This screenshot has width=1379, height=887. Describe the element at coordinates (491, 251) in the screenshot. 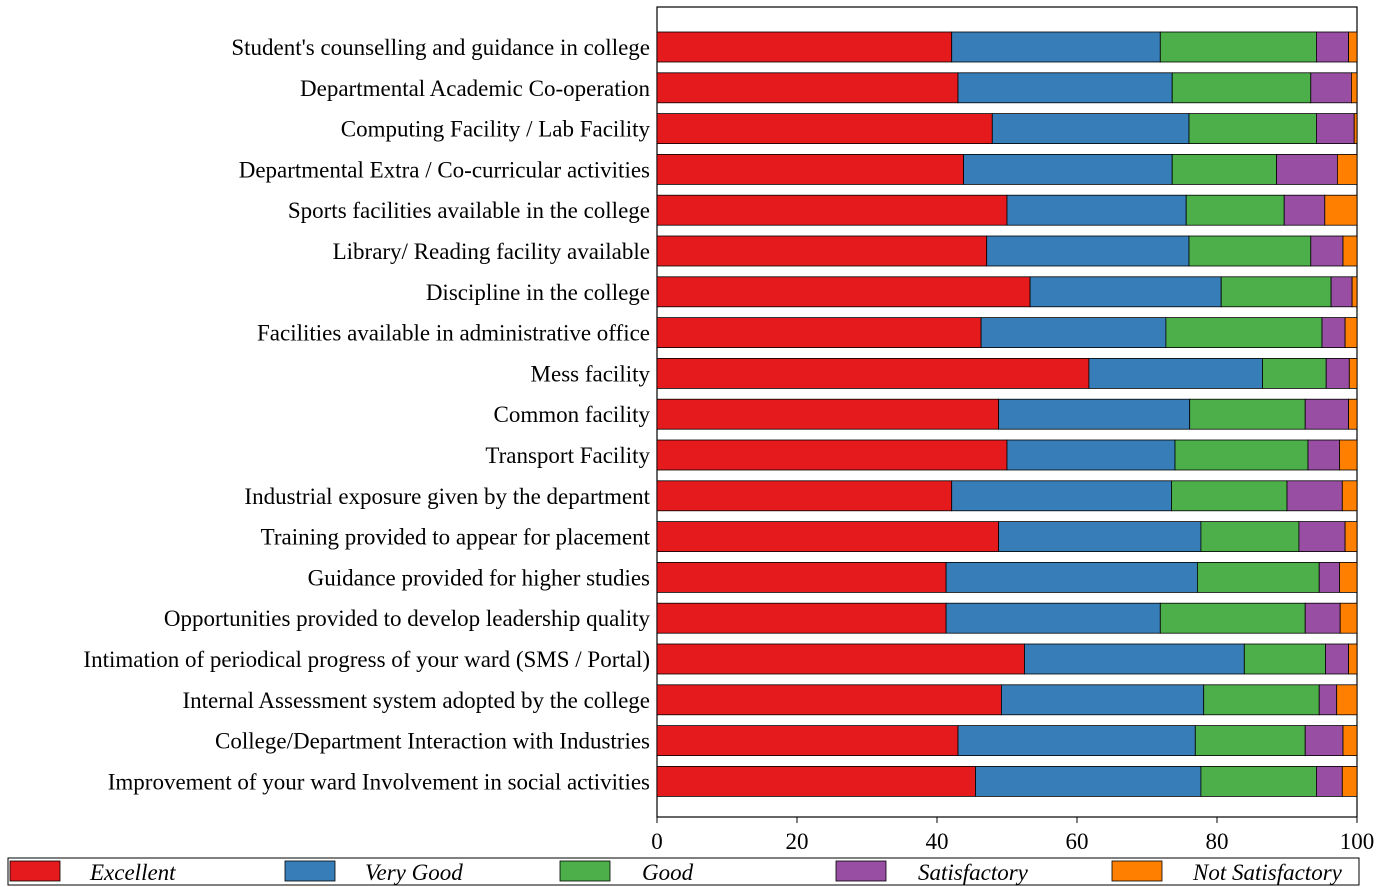

I see `category-label-5: Library/ Reading facility available` at that location.